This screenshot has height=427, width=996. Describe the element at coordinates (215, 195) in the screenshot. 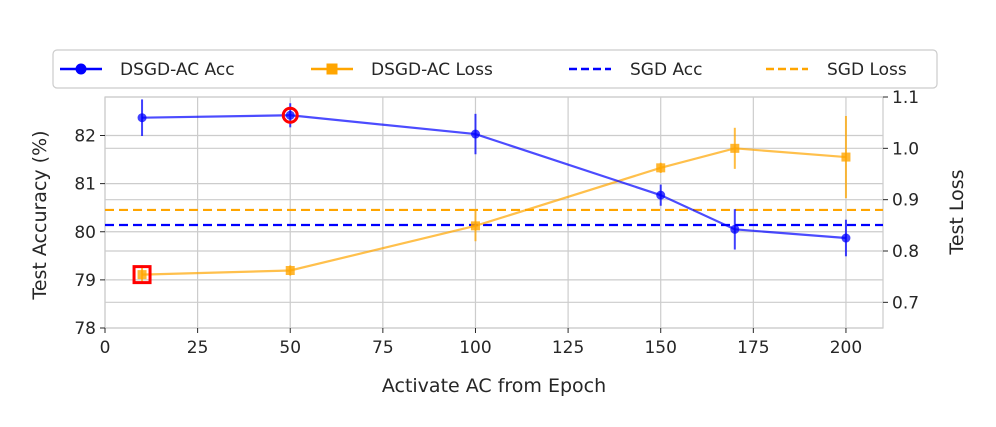

I see `highlight-layer` at that location.